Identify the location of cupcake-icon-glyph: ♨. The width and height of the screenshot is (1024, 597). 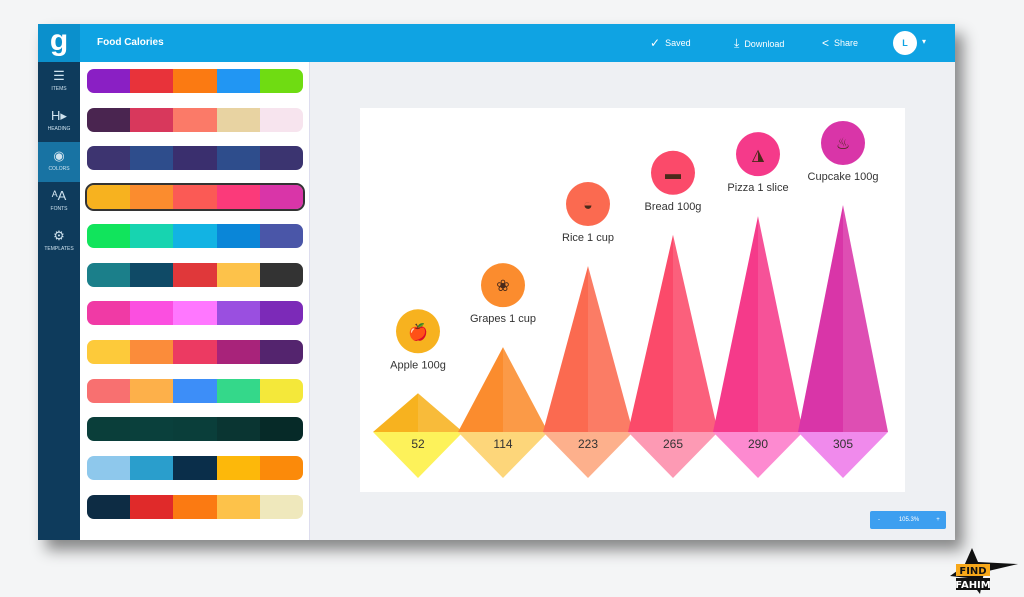
(843, 144).